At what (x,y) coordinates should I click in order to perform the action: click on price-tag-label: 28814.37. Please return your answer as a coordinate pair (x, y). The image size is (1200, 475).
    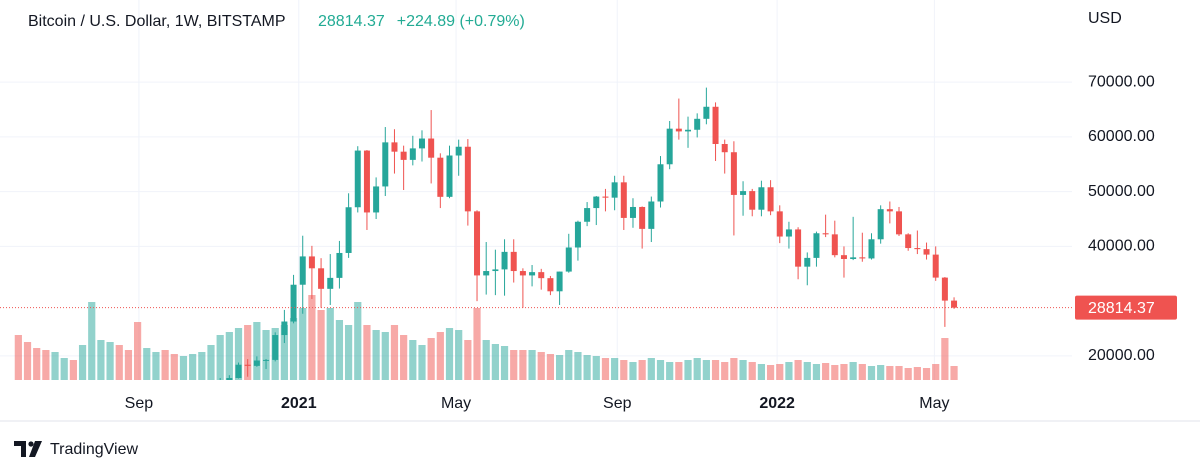
    Looking at the image, I should click on (1121, 308).